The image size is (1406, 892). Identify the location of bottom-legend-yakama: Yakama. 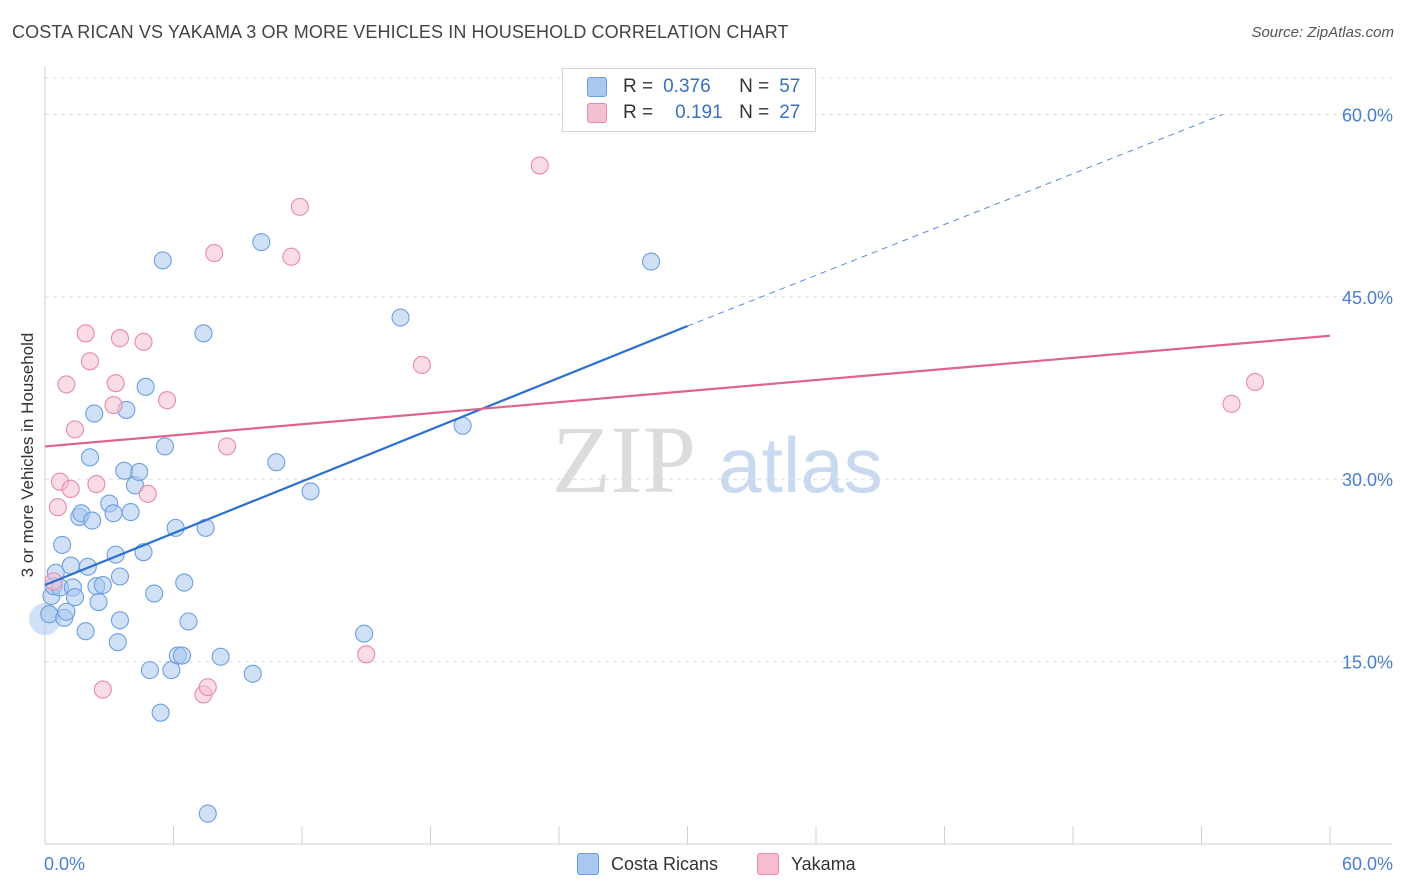
(806, 864).